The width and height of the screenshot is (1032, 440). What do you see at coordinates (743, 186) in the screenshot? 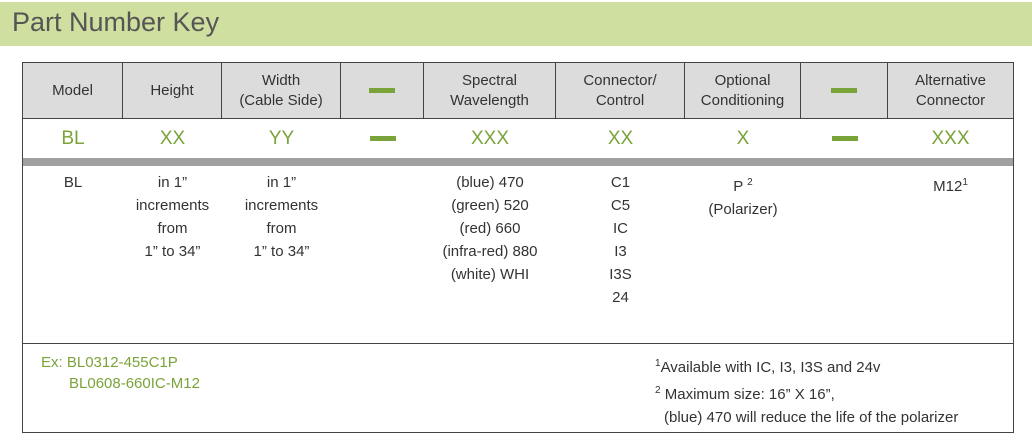
I see `detail-line: P 2` at bounding box center [743, 186].